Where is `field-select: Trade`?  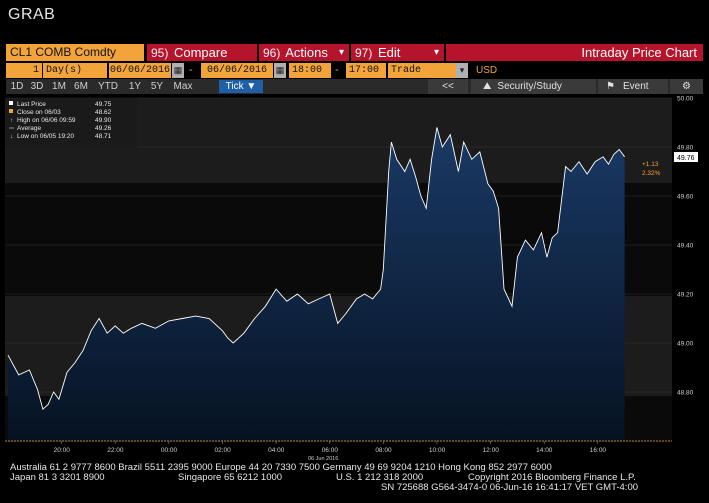 field-select: Trade is located at coordinates (422, 70).